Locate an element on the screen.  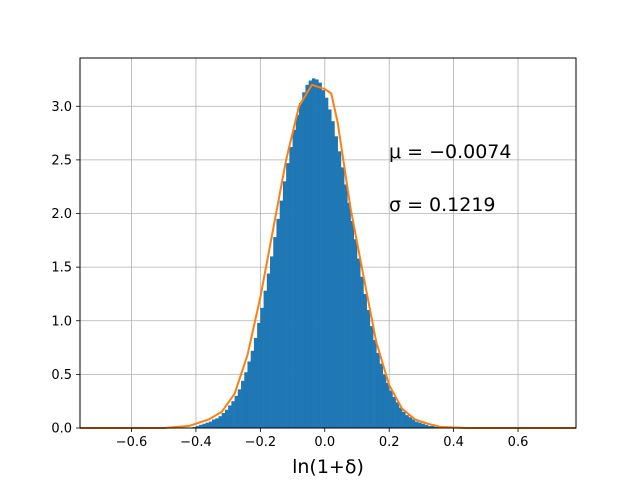
y-tick-label: 1.0 is located at coordinates (61, 321).